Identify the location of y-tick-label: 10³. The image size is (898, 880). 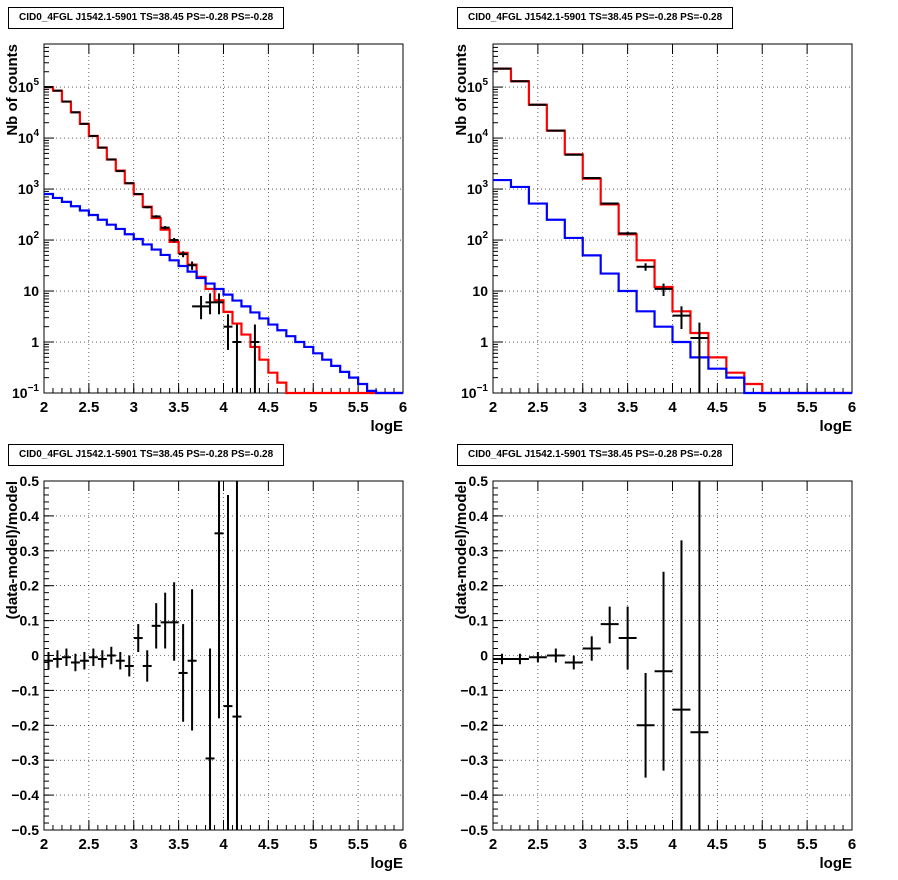
(29, 188).